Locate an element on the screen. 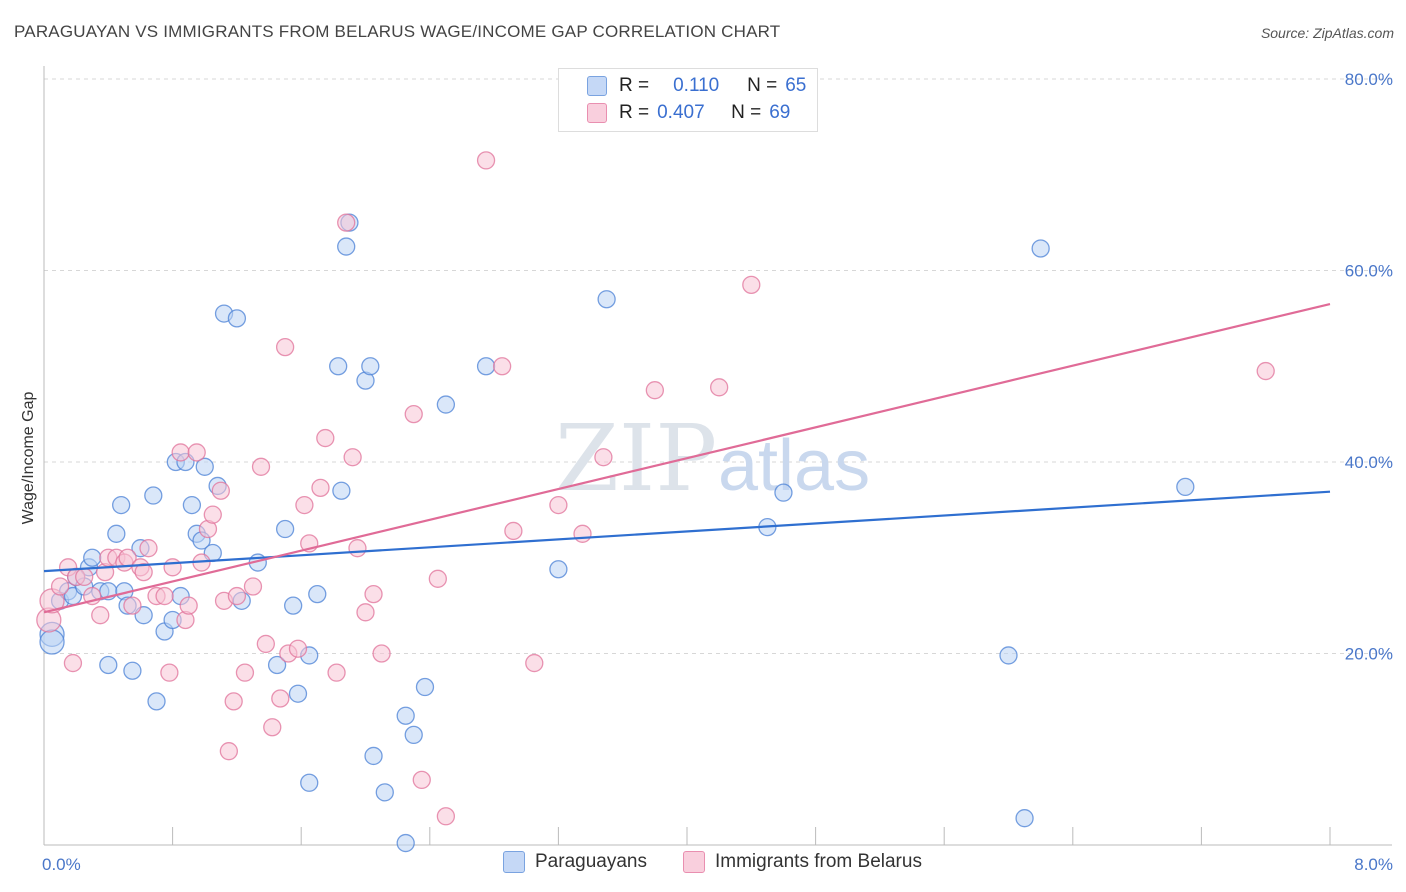  legend-label: Paraguayans is located at coordinates (591, 861).